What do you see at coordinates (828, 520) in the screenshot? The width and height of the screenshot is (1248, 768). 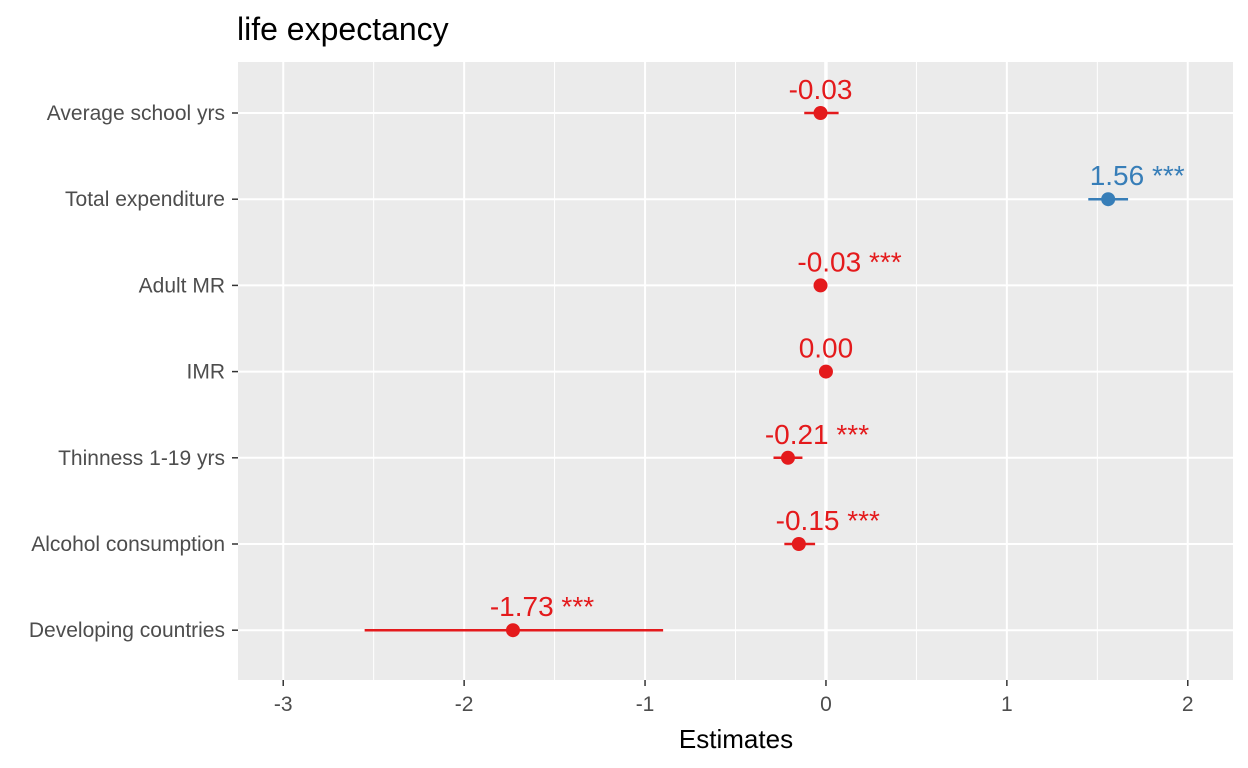 I see `estimate-label: -0.15 ***` at bounding box center [828, 520].